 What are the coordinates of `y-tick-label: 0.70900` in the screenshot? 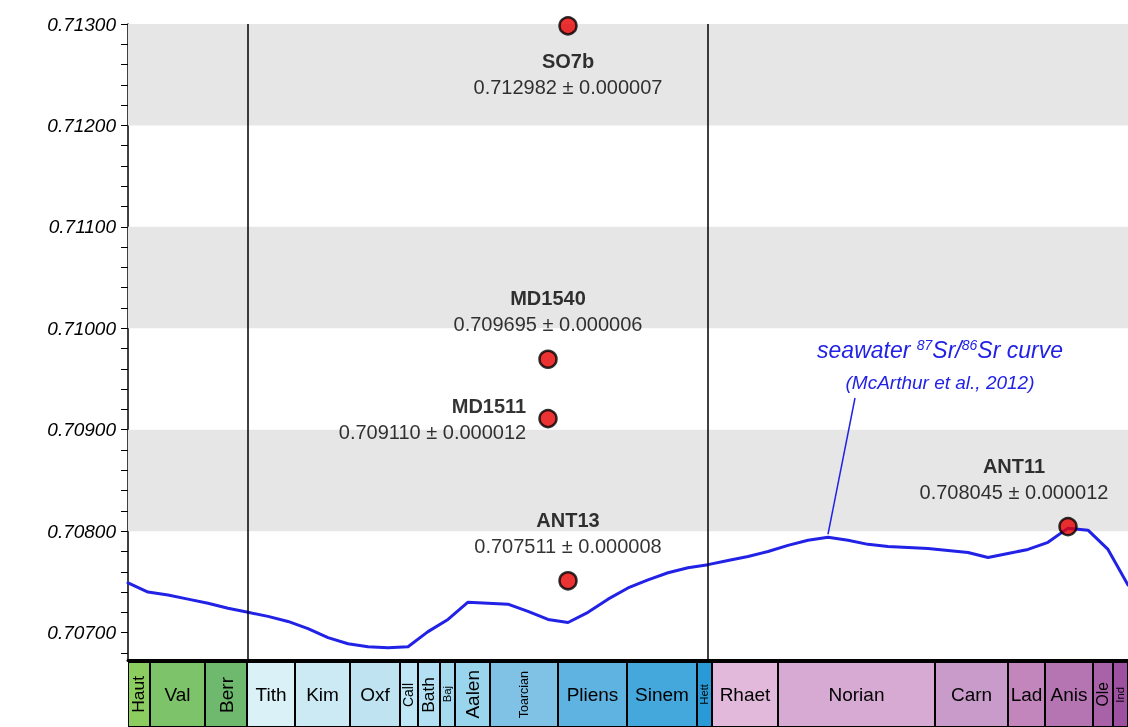 It's located at (82, 430).